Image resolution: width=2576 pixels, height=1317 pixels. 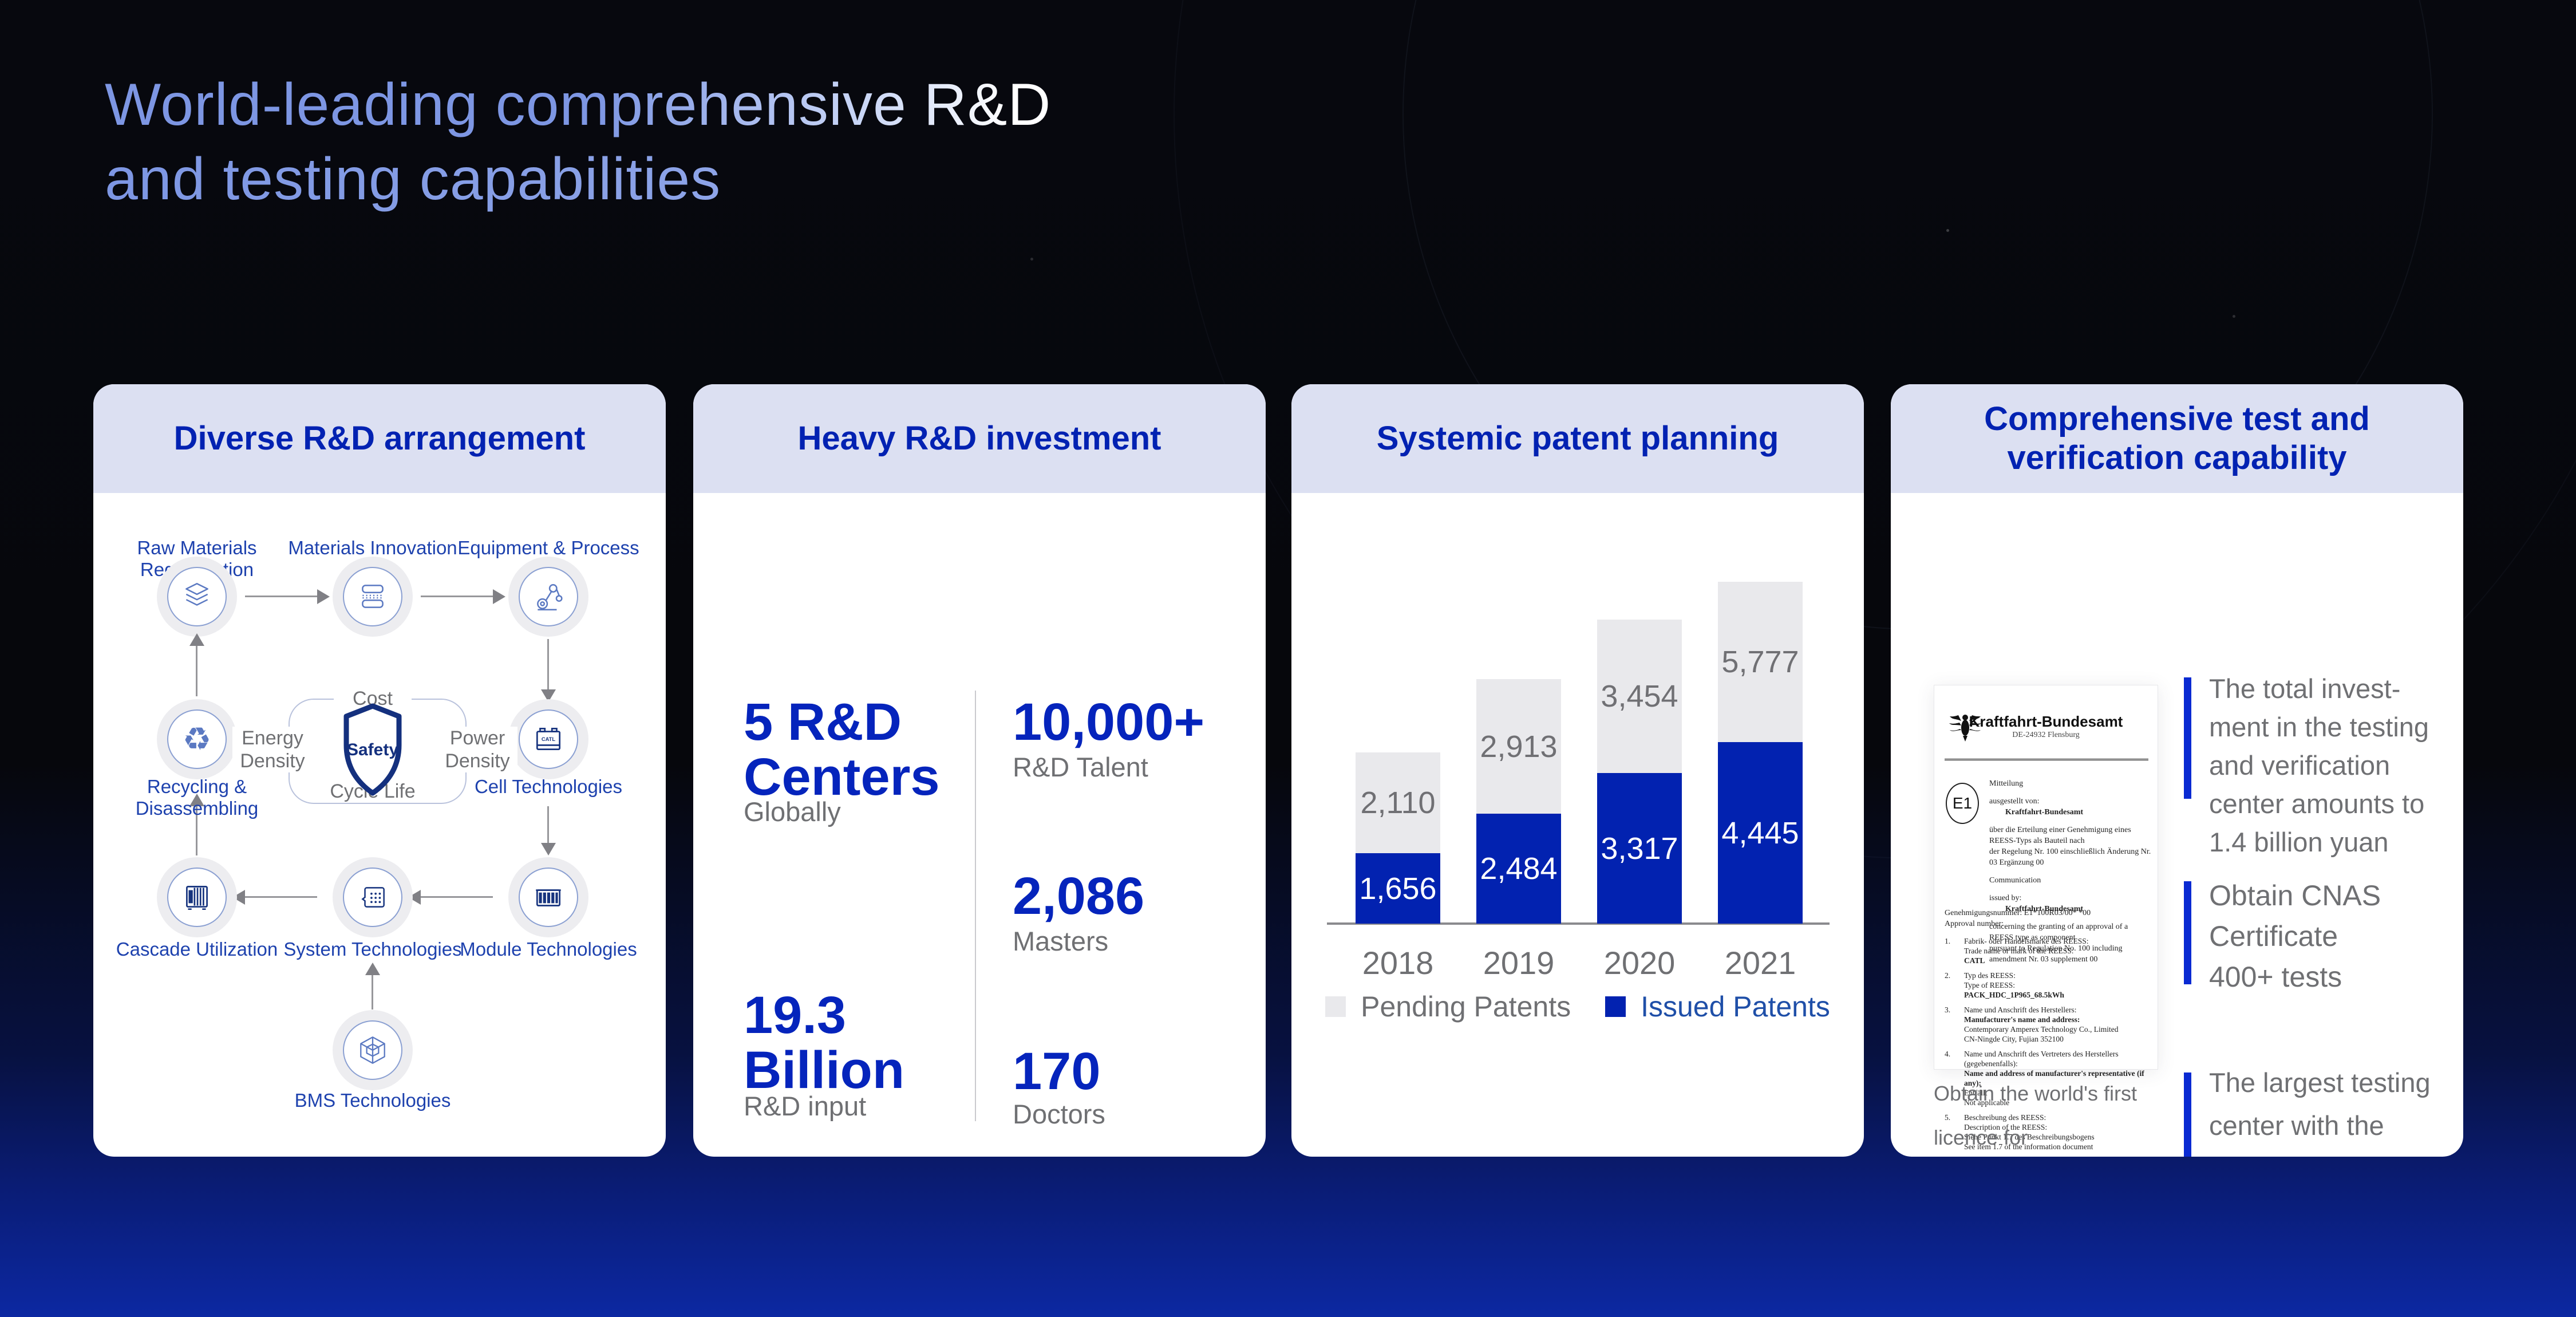 I want to click on stacked-bar-2021: 5,777 4,445, so click(x=1760, y=753).